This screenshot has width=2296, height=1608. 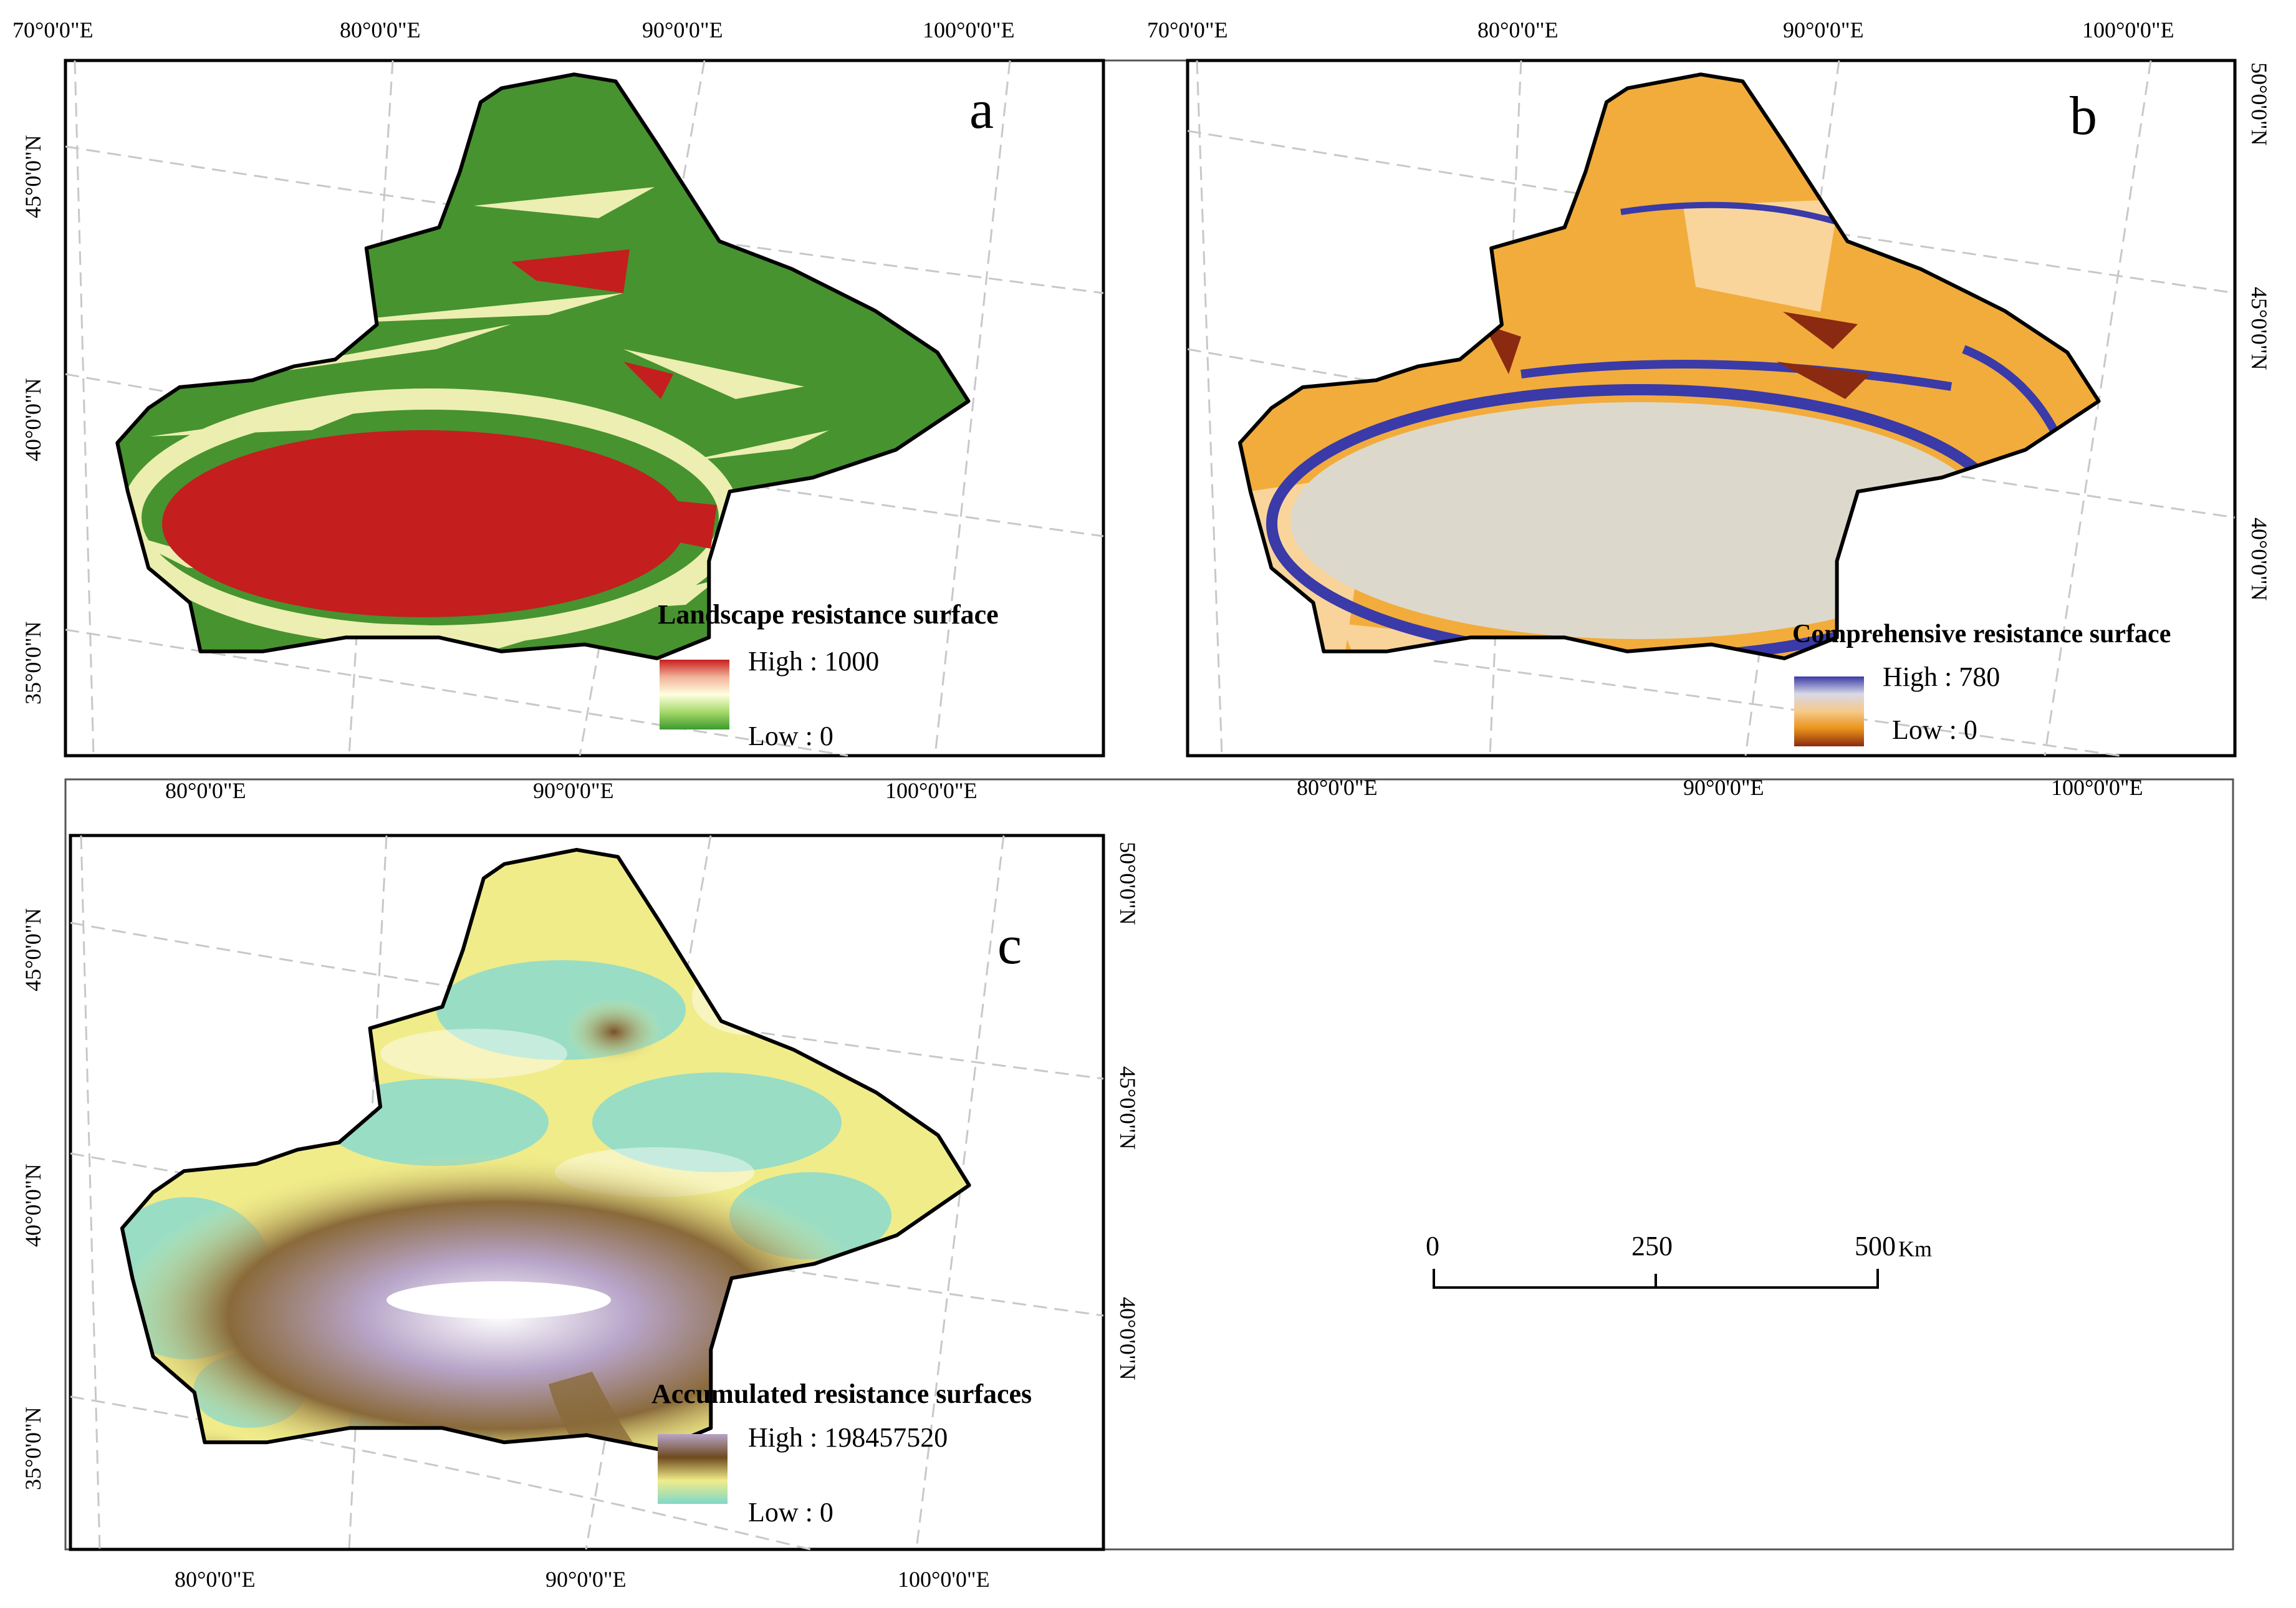 I want to click on panel-c-right-label: 40°0'0"N, so click(x=1127, y=1338).